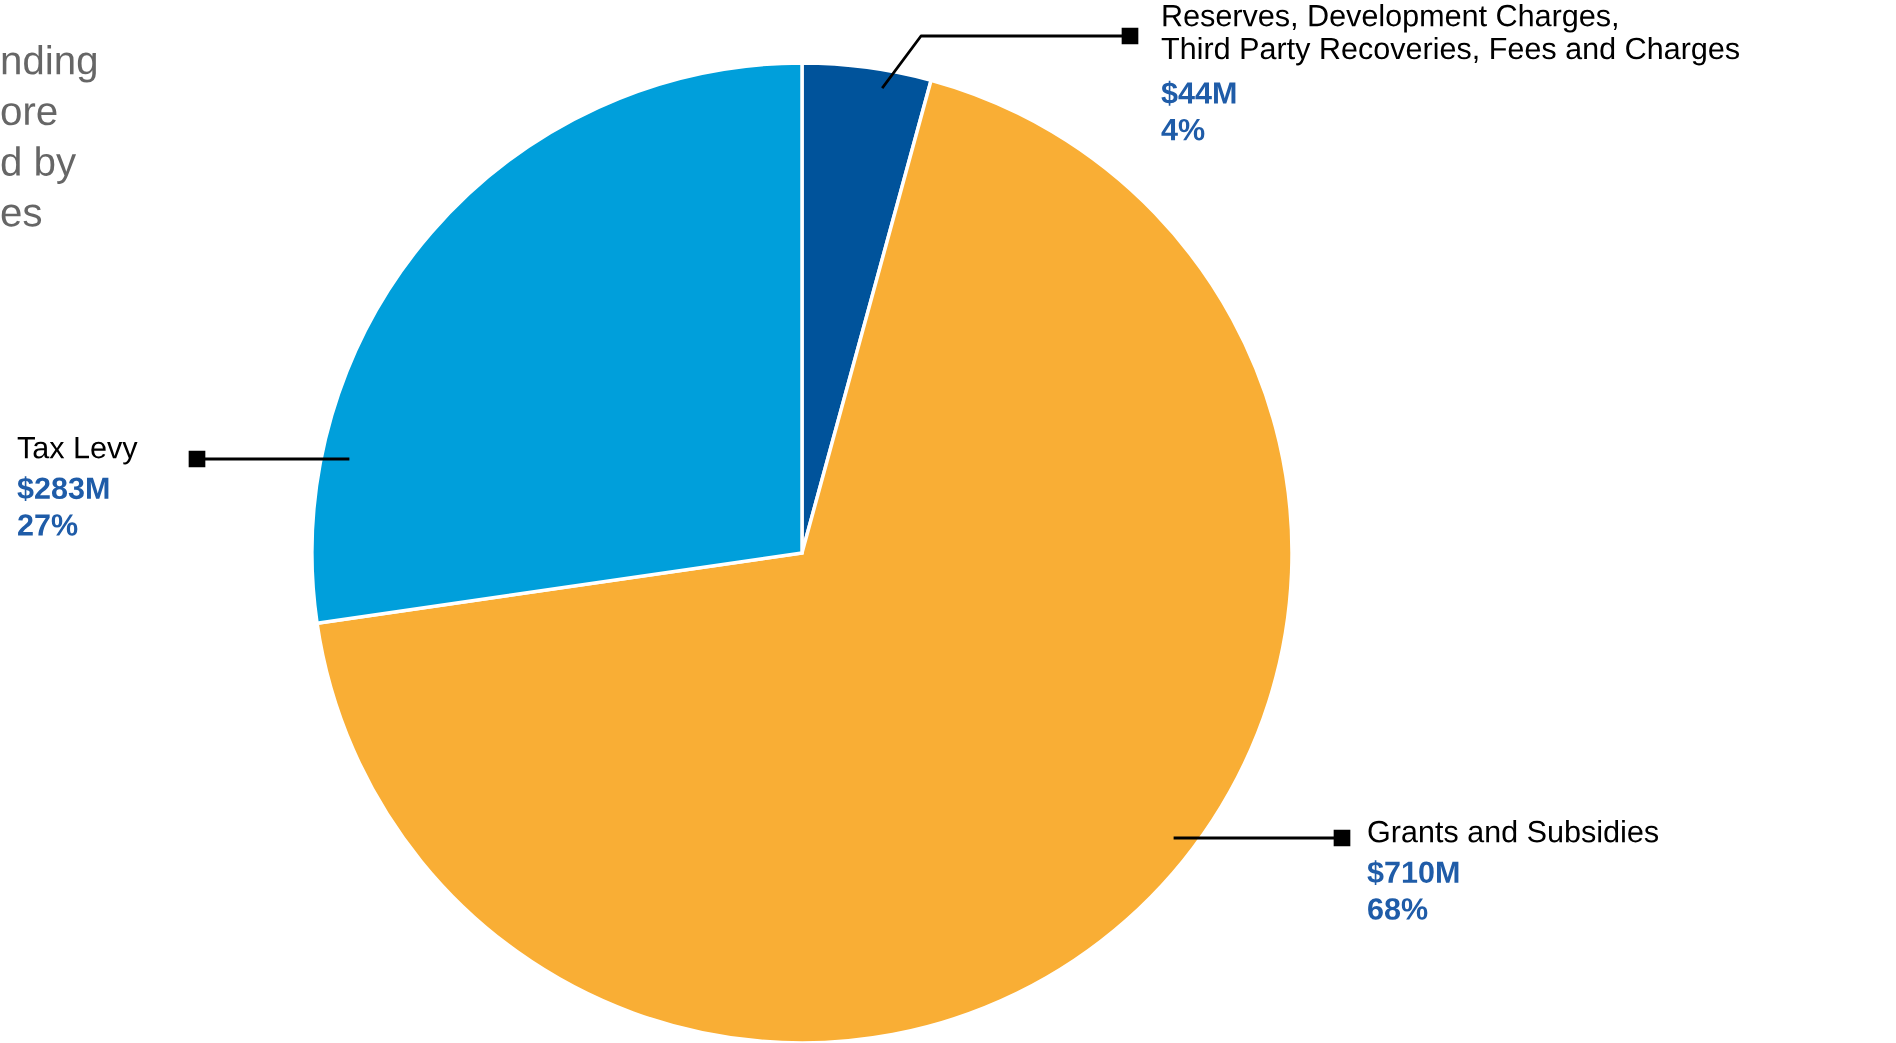  What do you see at coordinates (63, 489) in the screenshot?
I see `data-label: $283M` at bounding box center [63, 489].